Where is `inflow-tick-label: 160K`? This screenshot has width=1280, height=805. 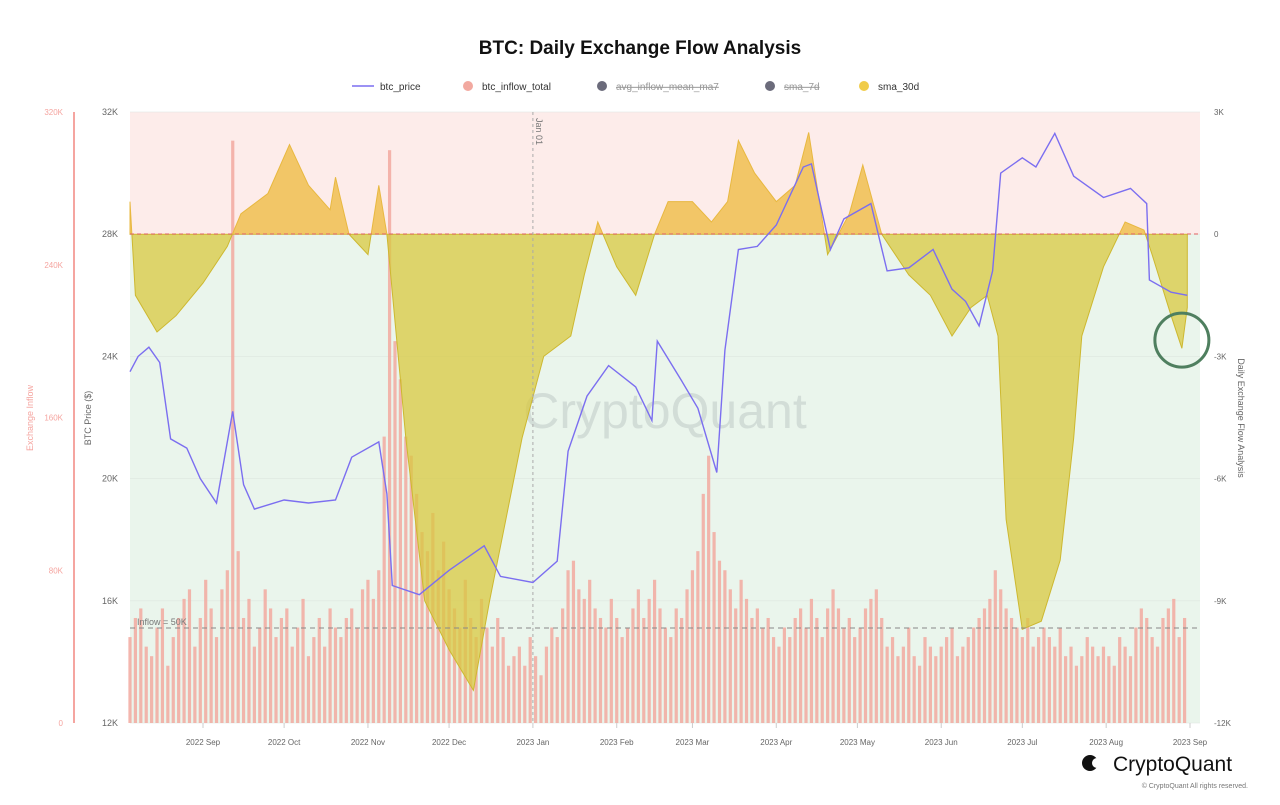
inflow-tick-label: 160K is located at coordinates (53, 418).